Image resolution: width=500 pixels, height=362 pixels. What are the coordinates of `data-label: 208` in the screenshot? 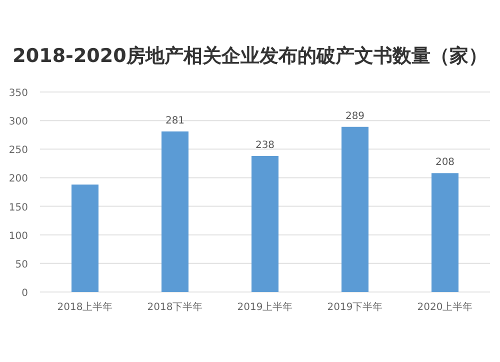 It's located at (445, 162).